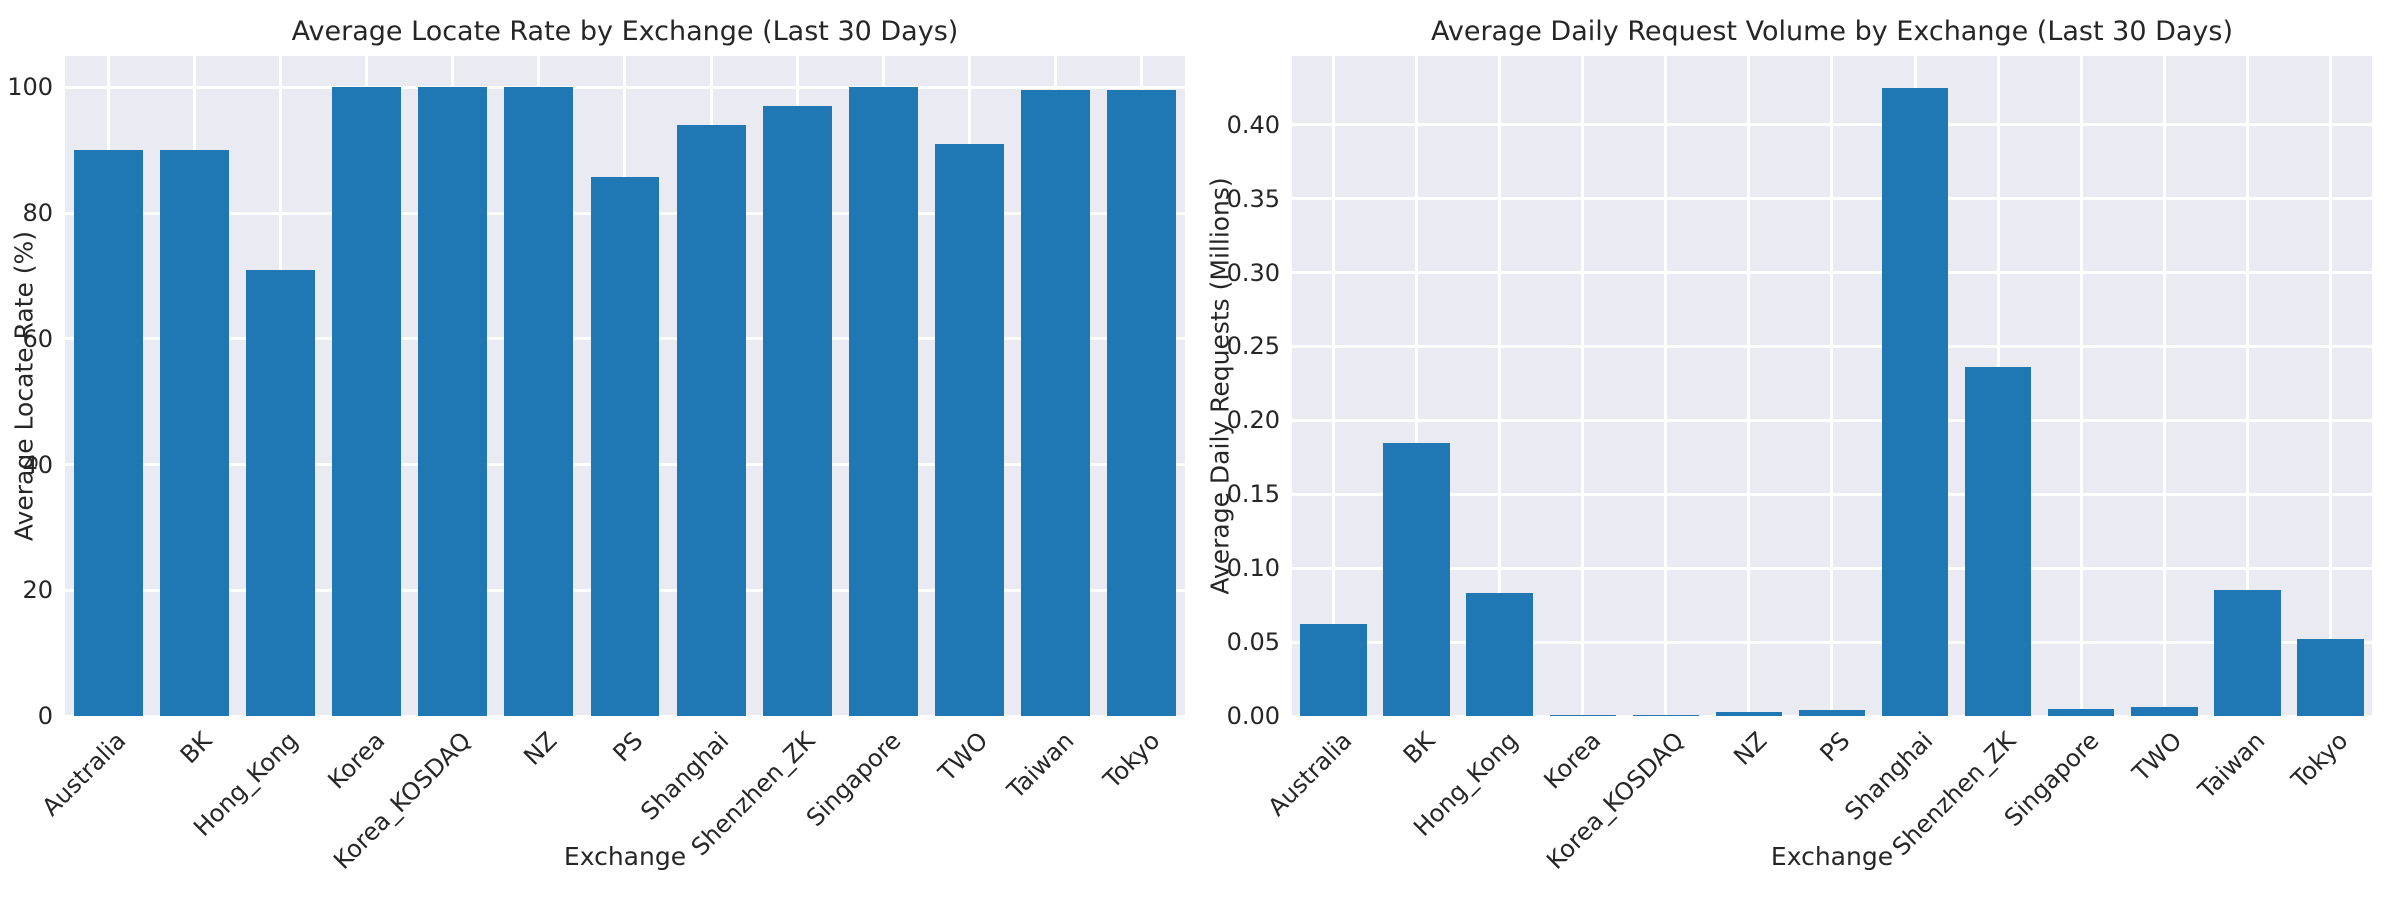 The image size is (2400, 900). What do you see at coordinates (1253, 568) in the screenshot?
I see `y-tick-label: 0.10` at bounding box center [1253, 568].